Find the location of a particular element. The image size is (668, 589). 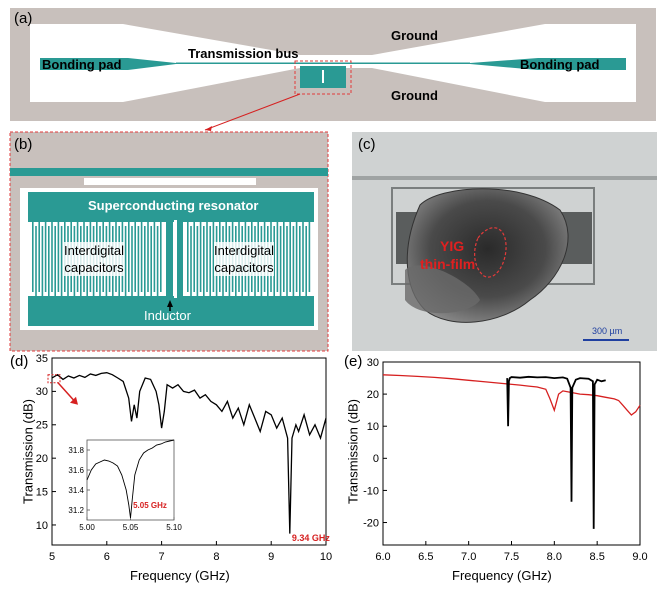

x-tick-label: 9 is located at coordinates (271, 557).